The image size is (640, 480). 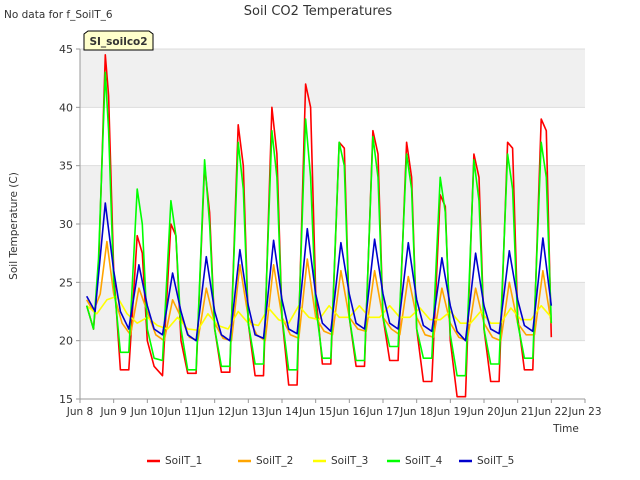 What do you see at coordinates (58, 15) in the screenshot?
I see `no-data-note: No data for f_SoilT_6` at bounding box center [58, 15].